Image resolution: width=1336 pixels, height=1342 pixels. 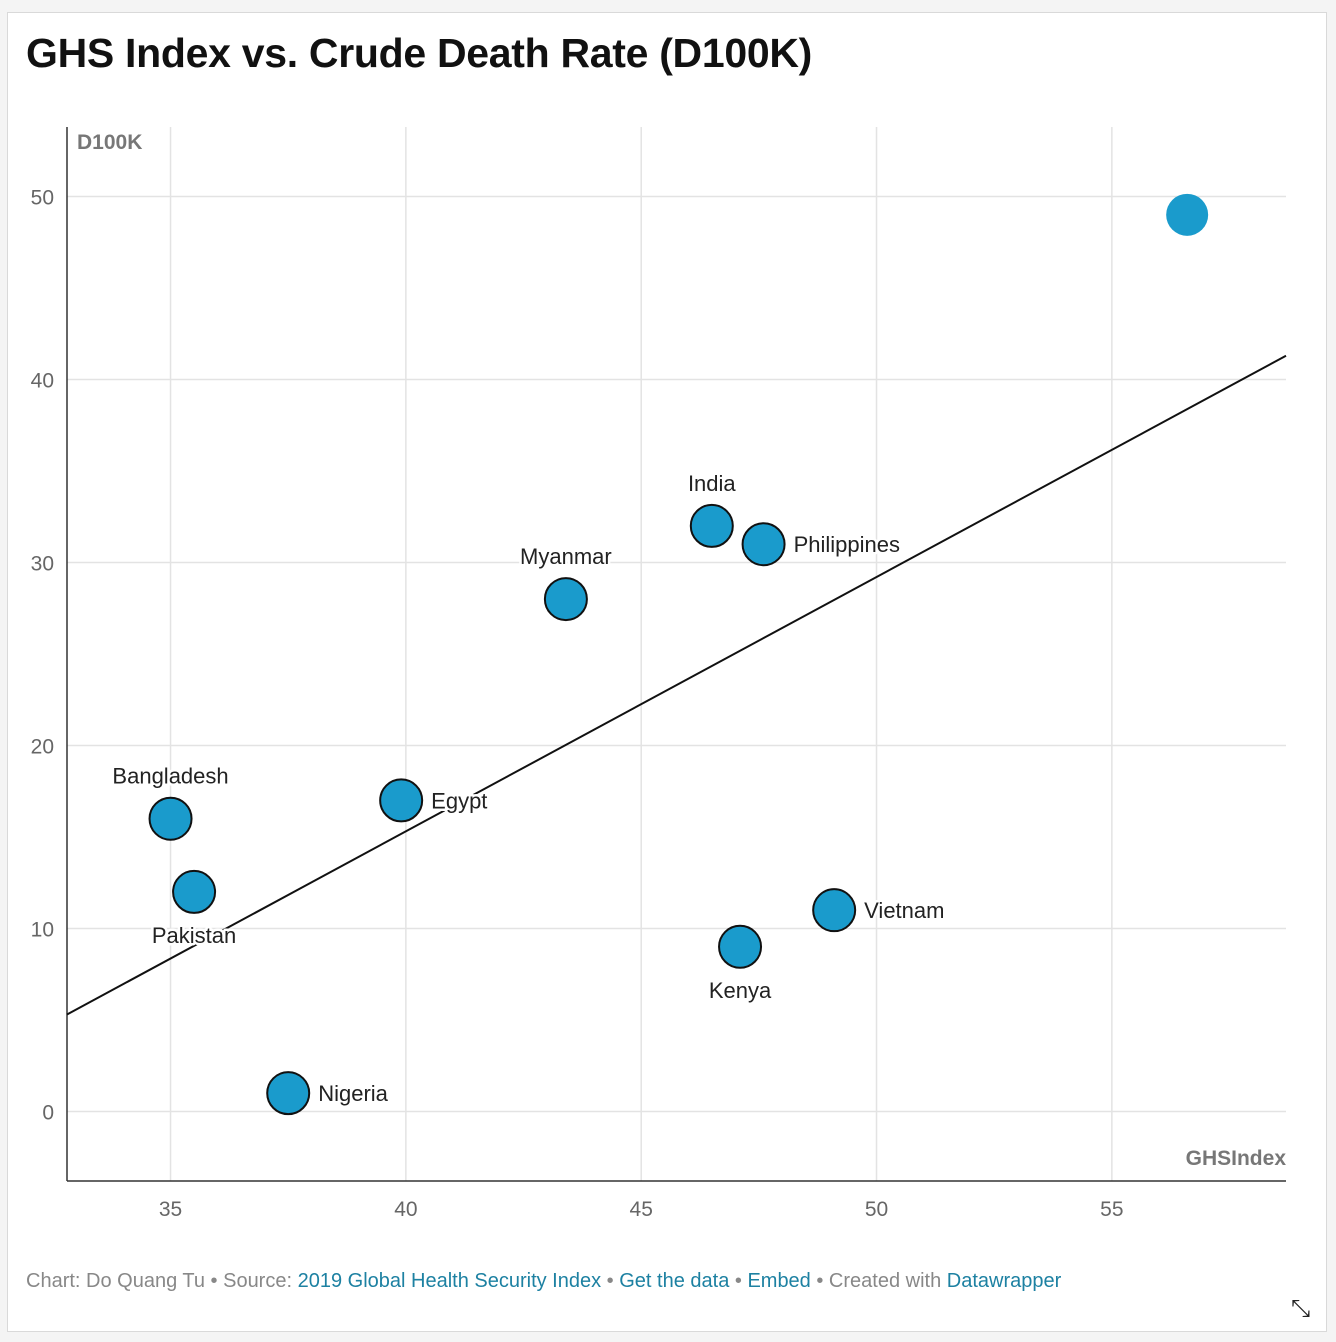 I want to click on datawrapper-link: Datawrapper, so click(x=1004, y=1281).